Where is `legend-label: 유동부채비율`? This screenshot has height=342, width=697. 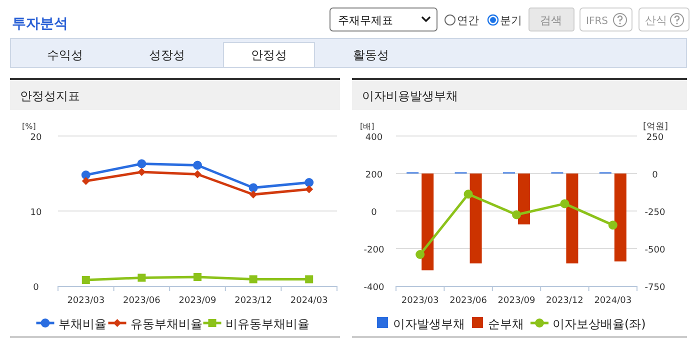 legend-label: 유동부채비율 is located at coordinates (166, 324).